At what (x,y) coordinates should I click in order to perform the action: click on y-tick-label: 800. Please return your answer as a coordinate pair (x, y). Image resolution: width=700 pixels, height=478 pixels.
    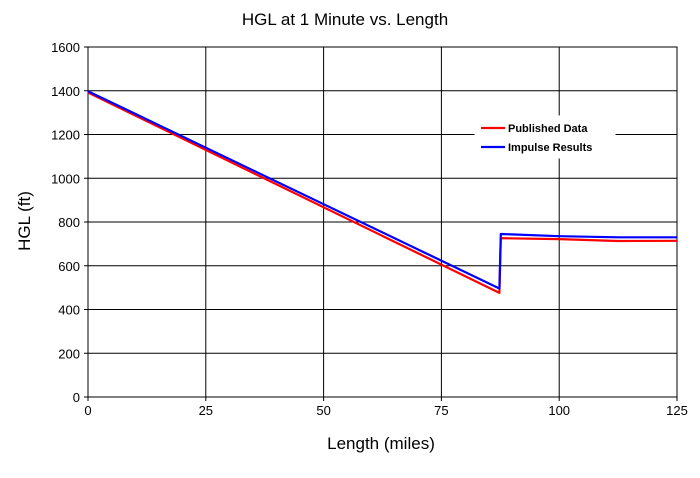
    Looking at the image, I should click on (69, 222).